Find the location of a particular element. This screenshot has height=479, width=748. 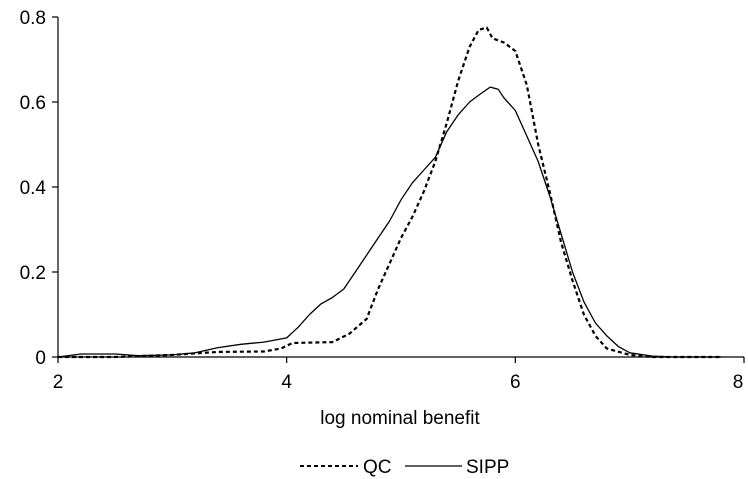

x-axis-ticks: 2 4 6 8 is located at coordinates (399, 375).